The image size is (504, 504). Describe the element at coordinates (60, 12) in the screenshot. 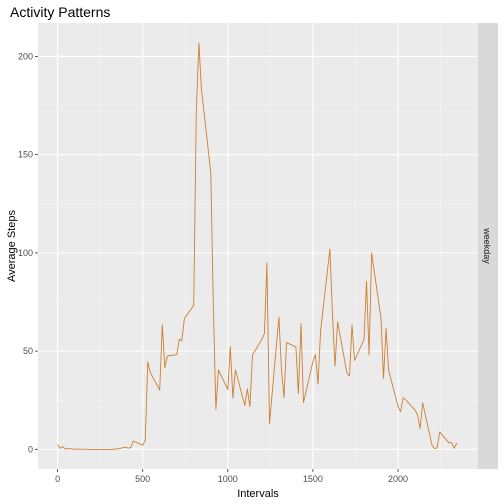

I see `chart-title: Activity Patterns` at that location.